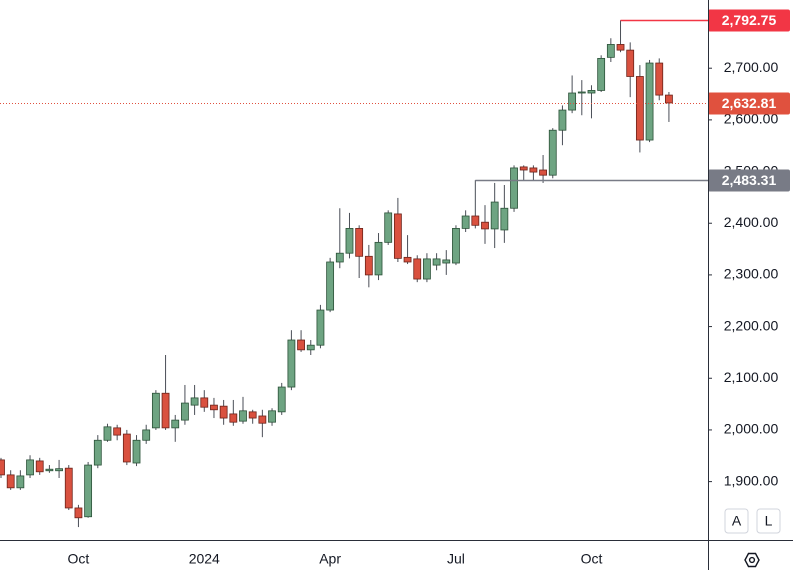 The width and height of the screenshot is (793, 570). What do you see at coordinates (751, 377) in the screenshot?
I see `y-tick-label: 2,100.00` at bounding box center [751, 377].